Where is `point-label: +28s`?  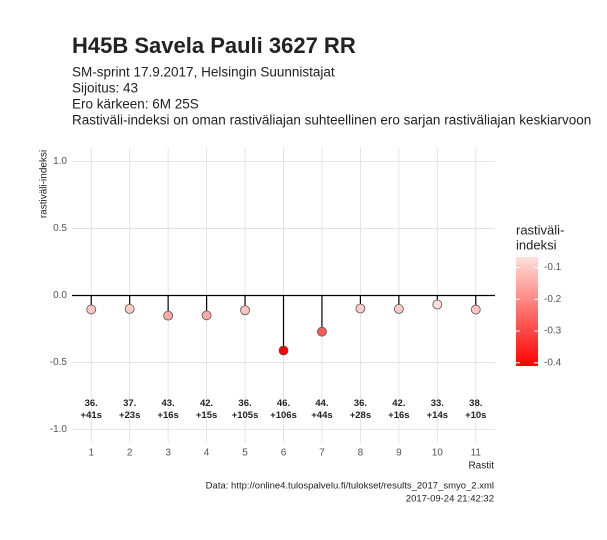 point-label: +28s is located at coordinates (360, 415).